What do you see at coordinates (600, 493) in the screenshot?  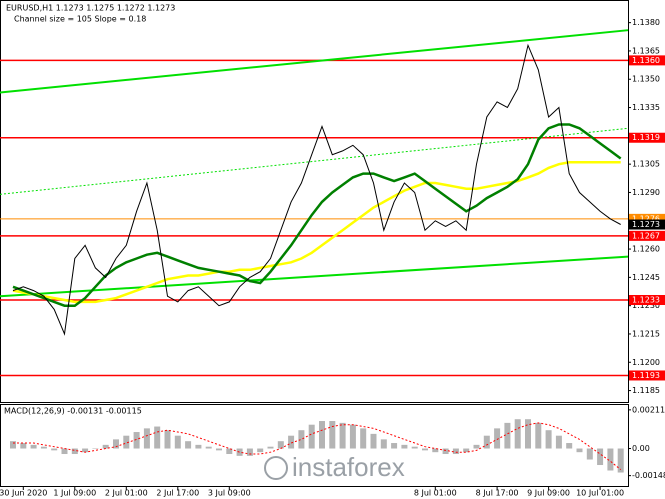 I see `x-tick-label: 10 Jul 01:00` at bounding box center [600, 493].